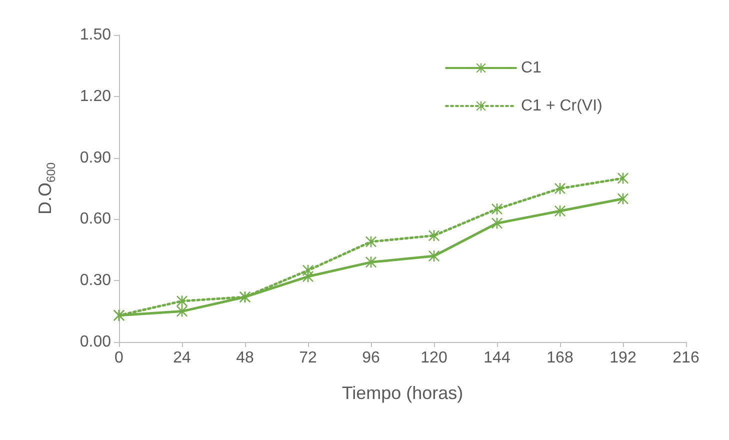 This screenshot has width=729, height=440. Describe the element at coordinates (119, 358) in the screenshot. I see `x-tick-label: 0` at that location.